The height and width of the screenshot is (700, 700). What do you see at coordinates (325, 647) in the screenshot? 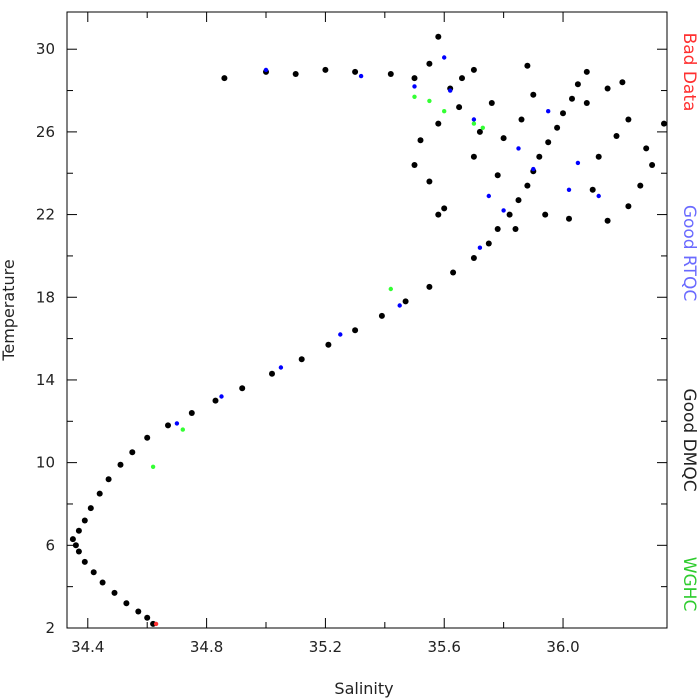
I see `x-tick-label: 35.2` at bounding box center [325, 647].